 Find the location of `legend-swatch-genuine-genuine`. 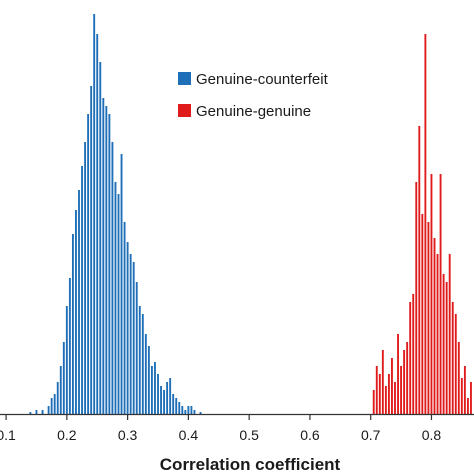

legend-swatch-genuine-genuine is located at coordinates (184, 110).